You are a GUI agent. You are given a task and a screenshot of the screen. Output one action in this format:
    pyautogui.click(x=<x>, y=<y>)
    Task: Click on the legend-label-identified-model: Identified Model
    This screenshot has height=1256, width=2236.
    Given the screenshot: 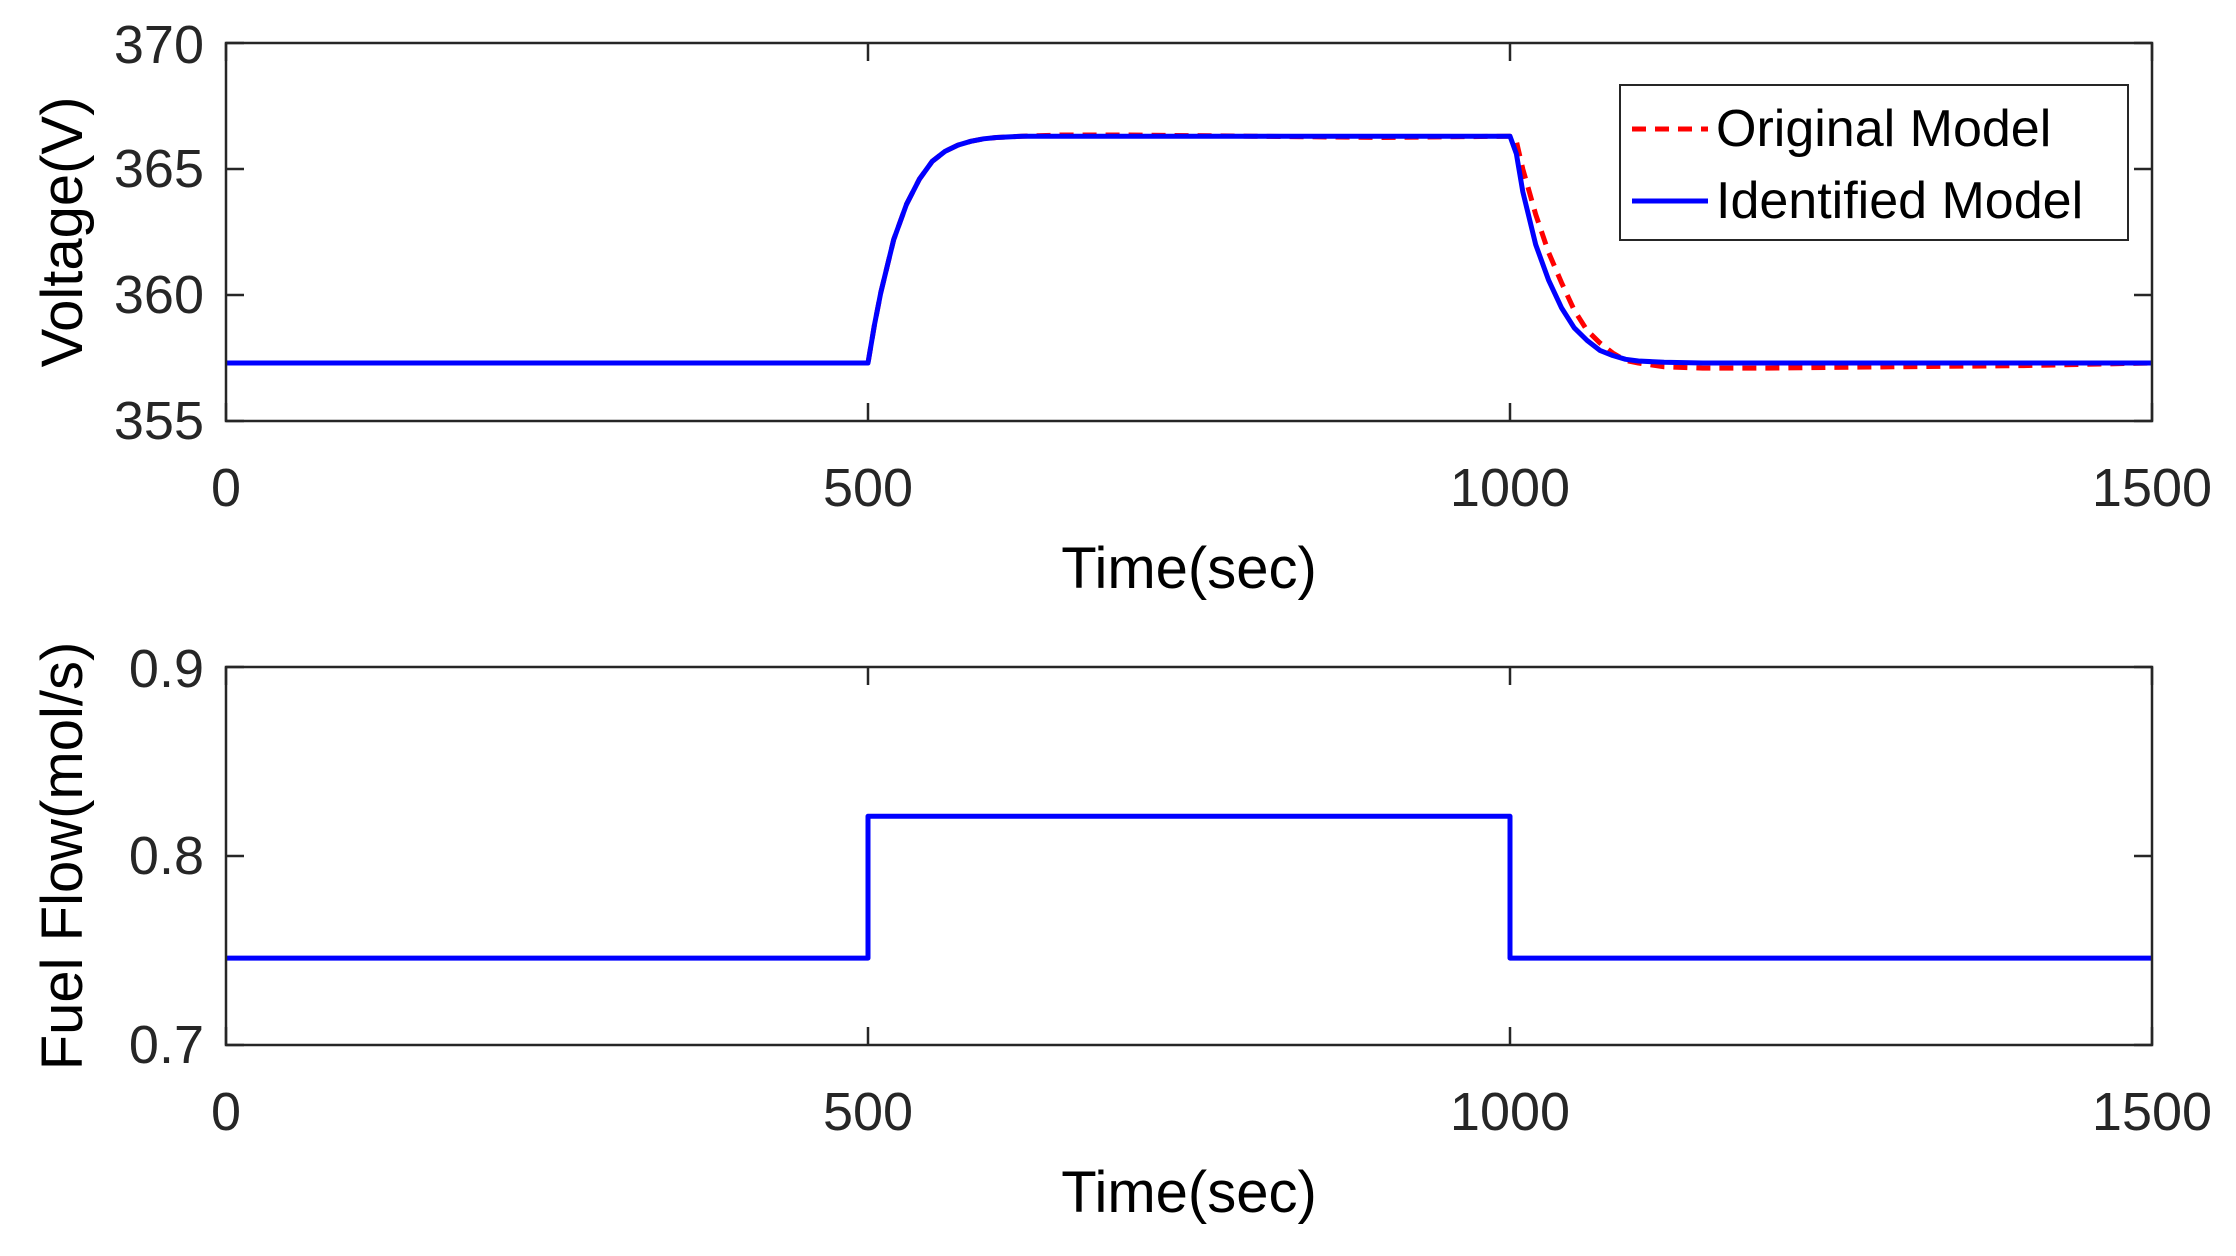 What is the action you would take?
    pyautogui.click(x=1899, y=201)
    